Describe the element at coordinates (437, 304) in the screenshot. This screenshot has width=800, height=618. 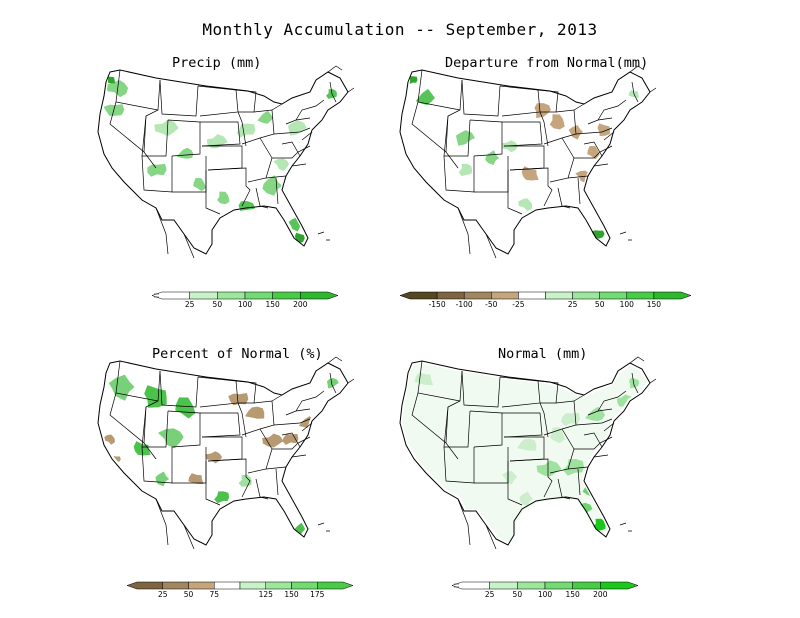
I see `colorbar-tick-label: -150` at that location.